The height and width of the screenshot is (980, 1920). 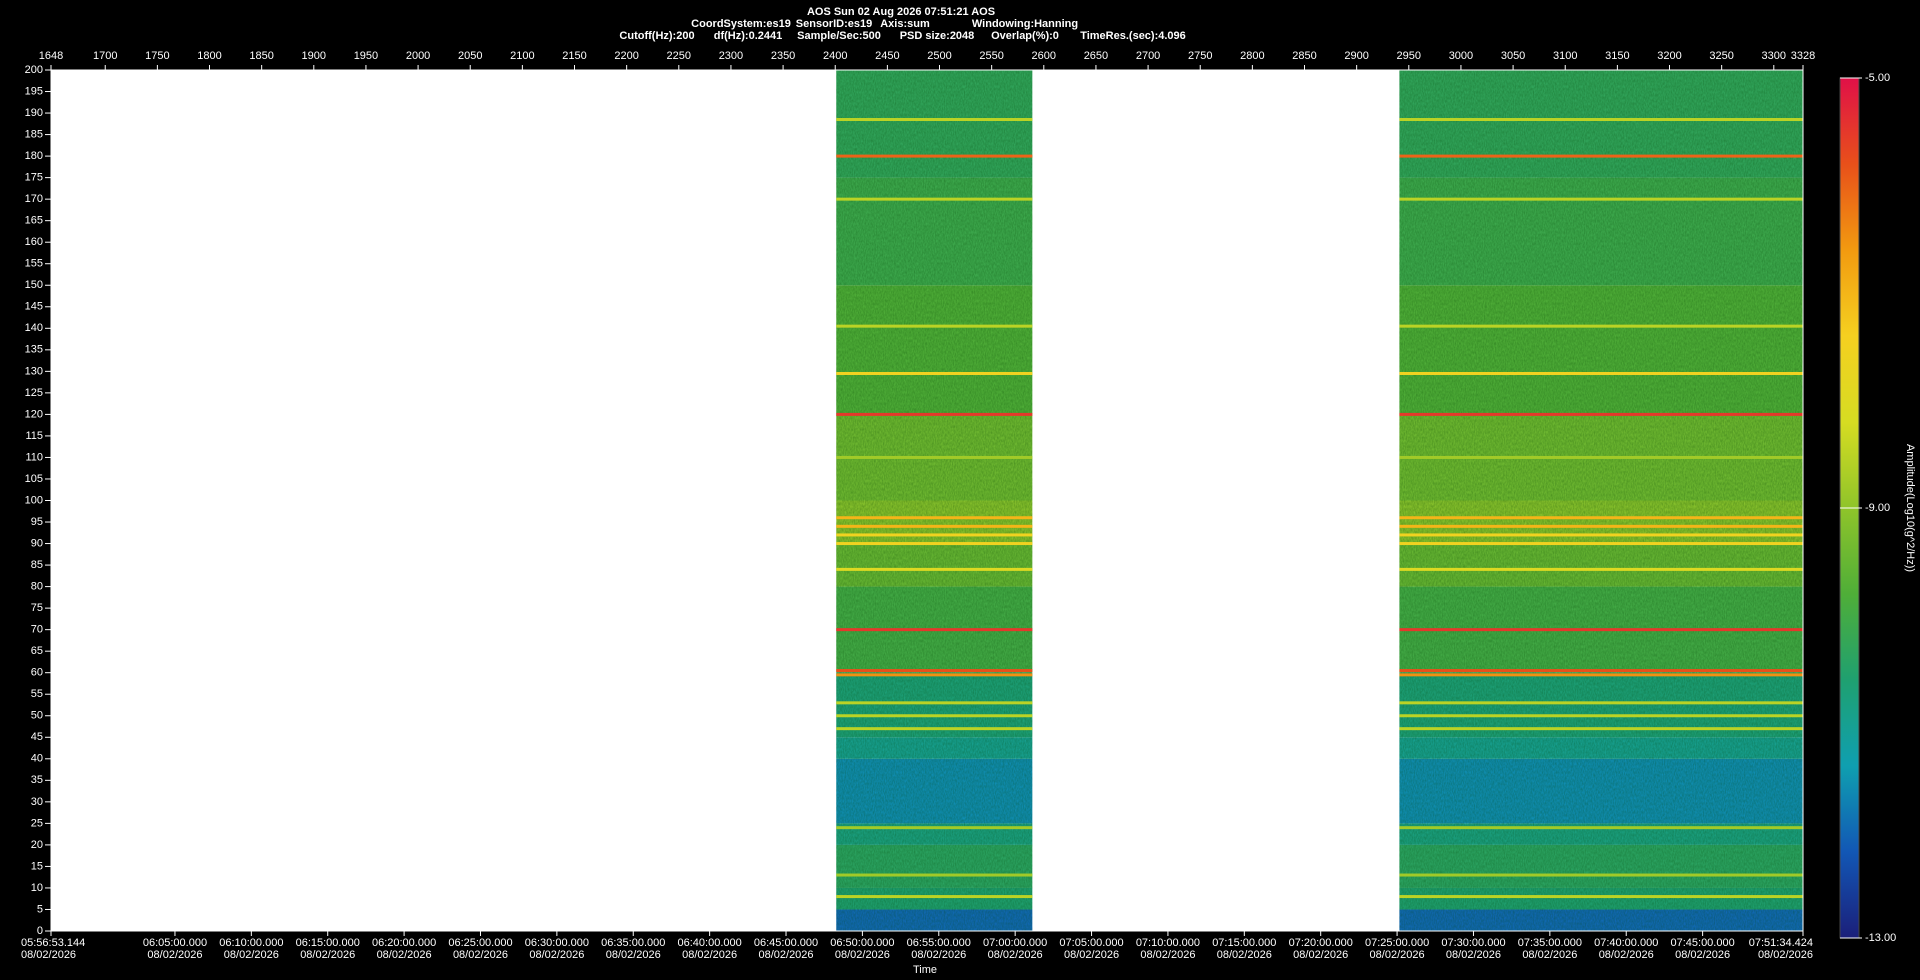 What do you see at coordinates (34, 156) in the screenshot?
I see `y-tick-label: 180` at bounding box center [34, 156].